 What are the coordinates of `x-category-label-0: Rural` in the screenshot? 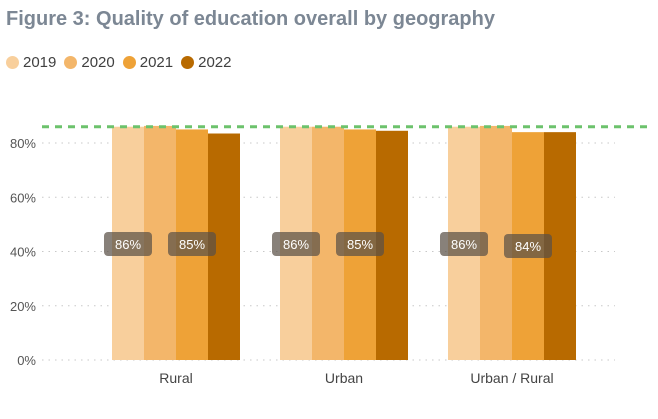 It's located at (175, 378).